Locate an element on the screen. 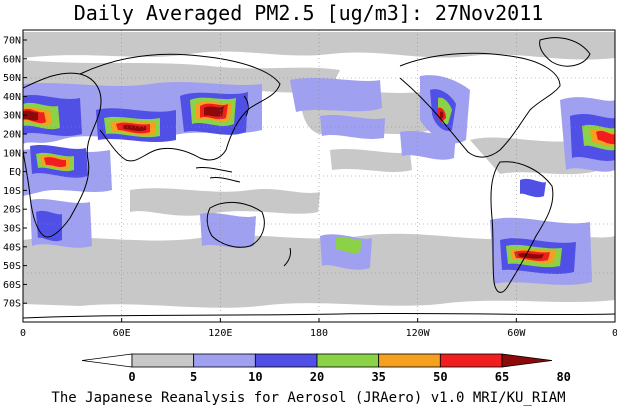 The width and height of the screenshot is (617, 410). colorbar-tick-label: 20 is located at coordinates (317, 377).